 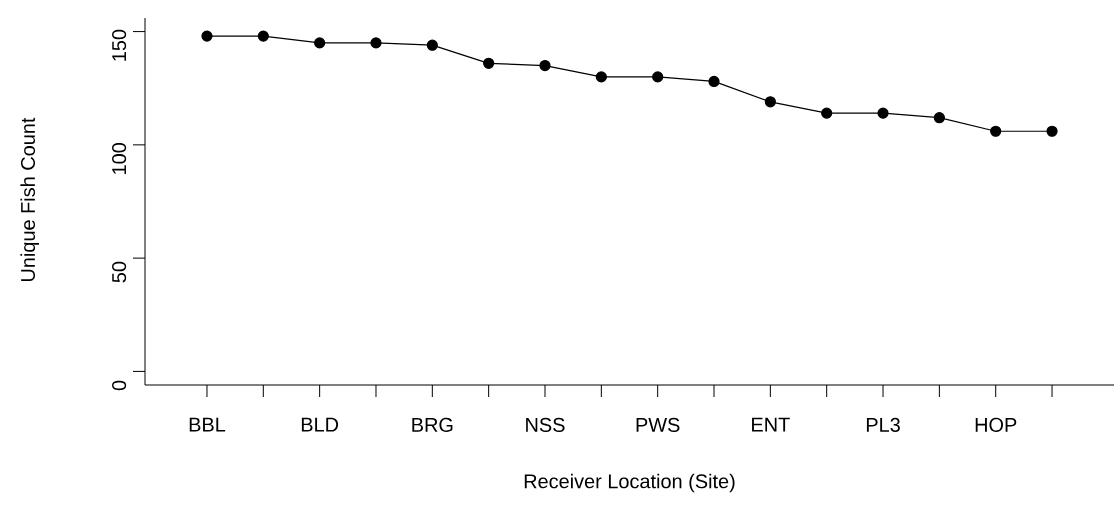 What do you see at coordinates (432, 424) in the screenshot?
I see `x-tick-label: BRG` at bounding box center [432, 424].